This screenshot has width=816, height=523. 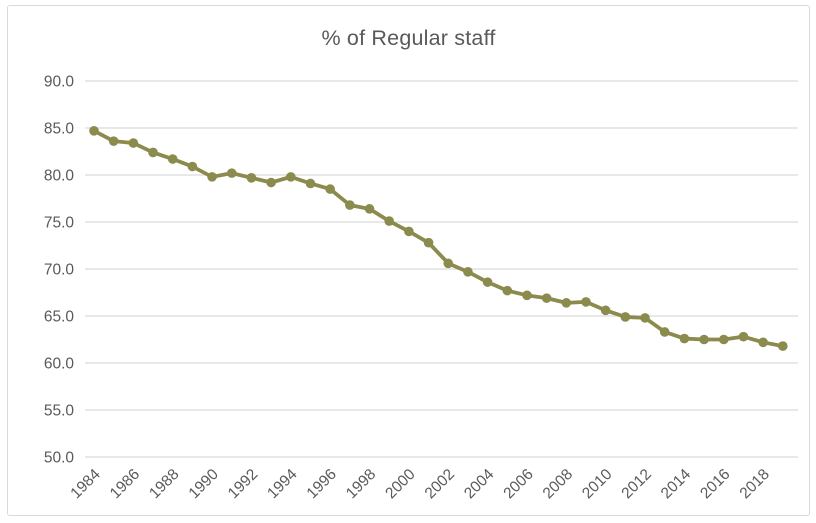 What do you see at coordinates (59, 317) in the screenshot?
I see `y-axis-tick-label: 65.0` at bounding box center [59, 317].